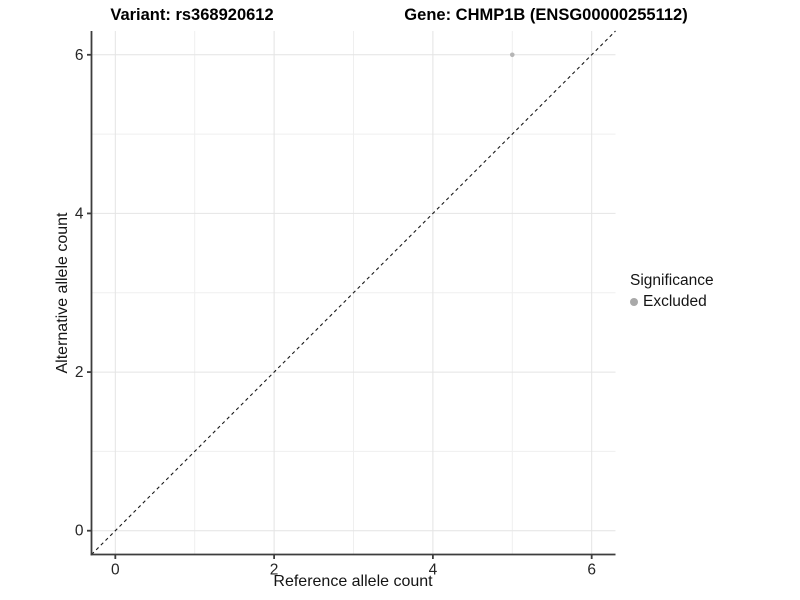 The width and height of the screenshot is (800, 600). Describe the element at coordinates (115, 570) in the screenshot. I see `x-tick-label: 0` at that location.